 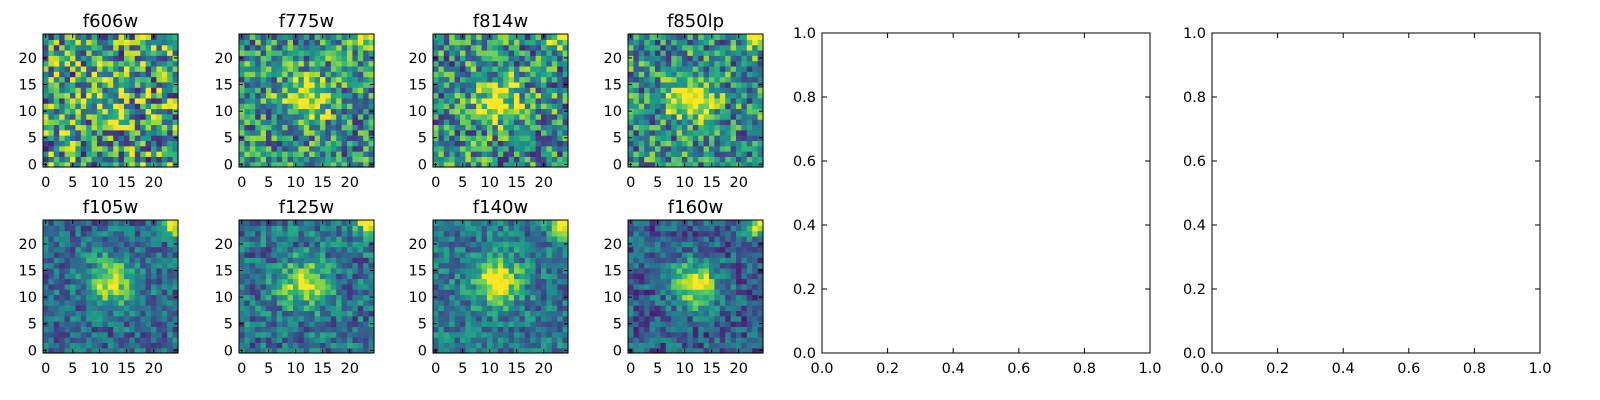 What do you see at coordinates (500, 207) in the screenshot?
I see `subplot-title: f140w` at bounding box center [500, 207].